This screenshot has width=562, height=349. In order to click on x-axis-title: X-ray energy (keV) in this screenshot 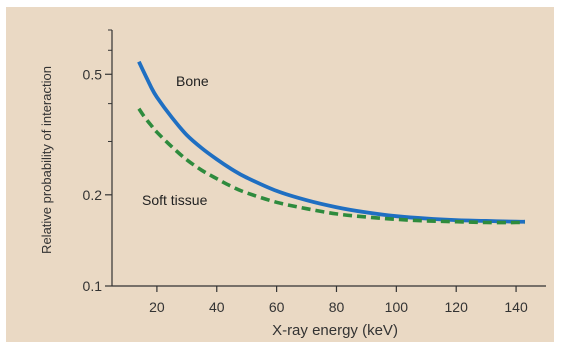, I will do `click(335, 330)`.